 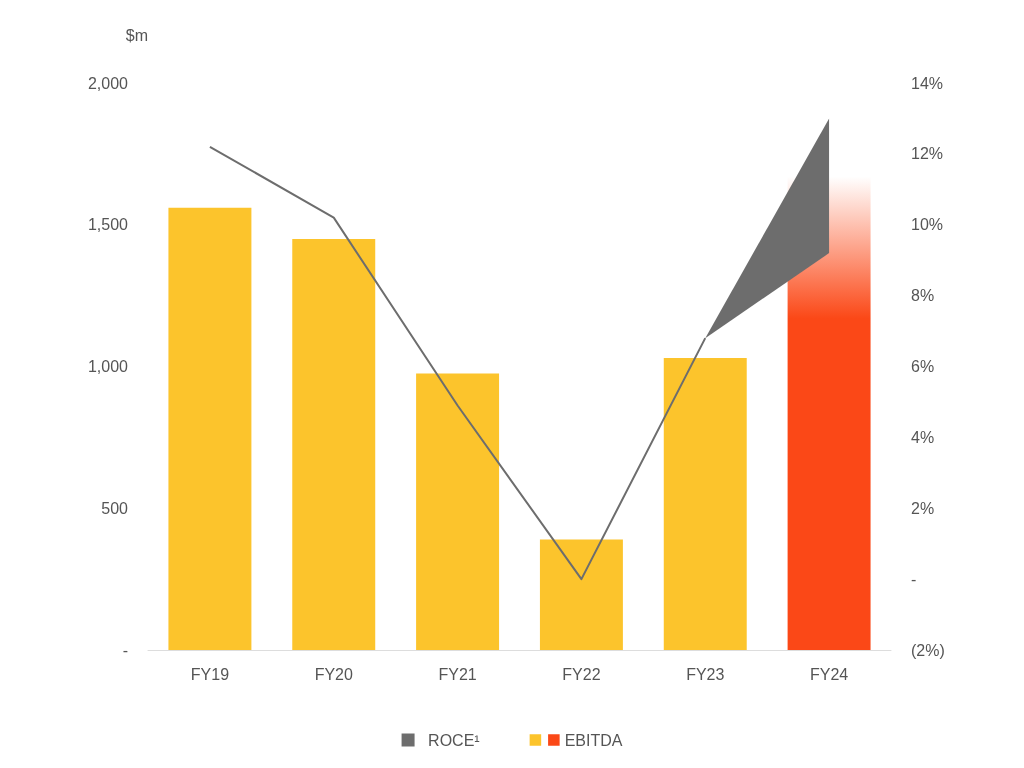 I want to click on y2-tick-label: 8%, so click(x=923, y=296).